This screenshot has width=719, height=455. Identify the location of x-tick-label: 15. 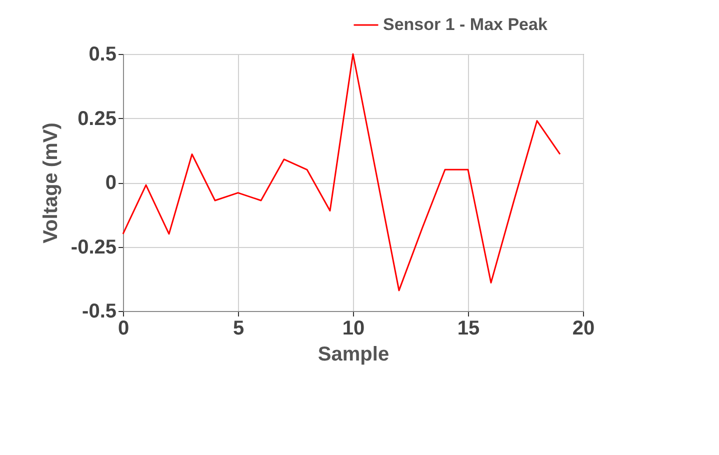
(468, 329).